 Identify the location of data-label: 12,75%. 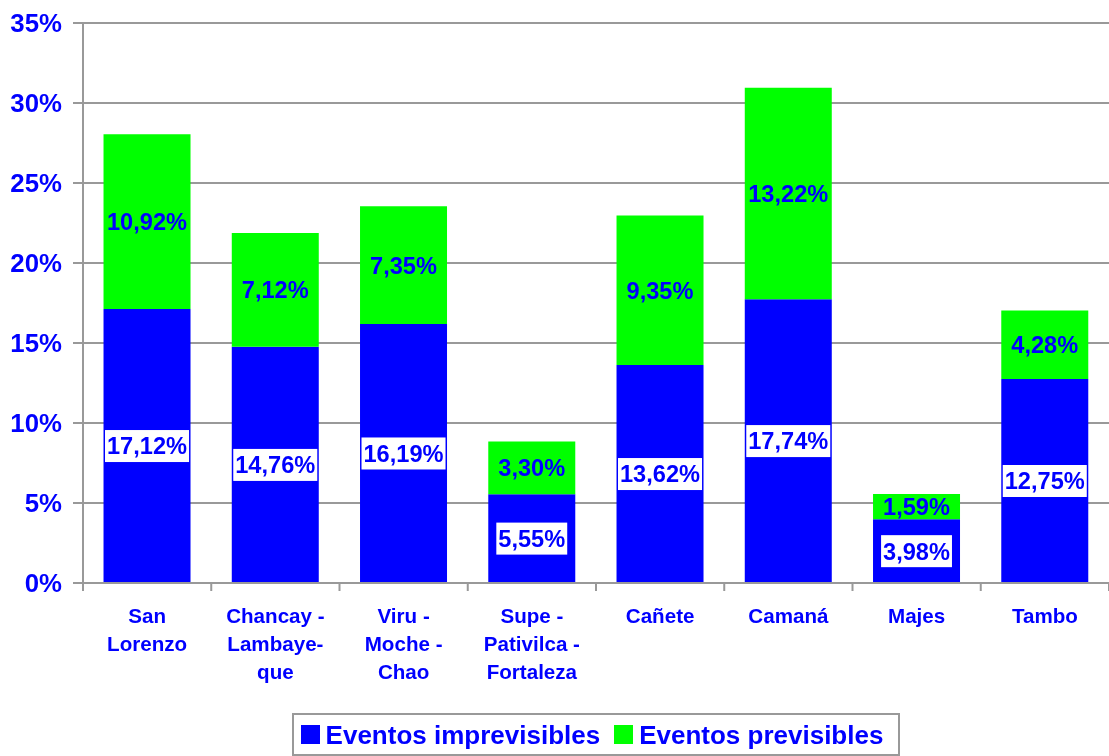
(1044, 481).